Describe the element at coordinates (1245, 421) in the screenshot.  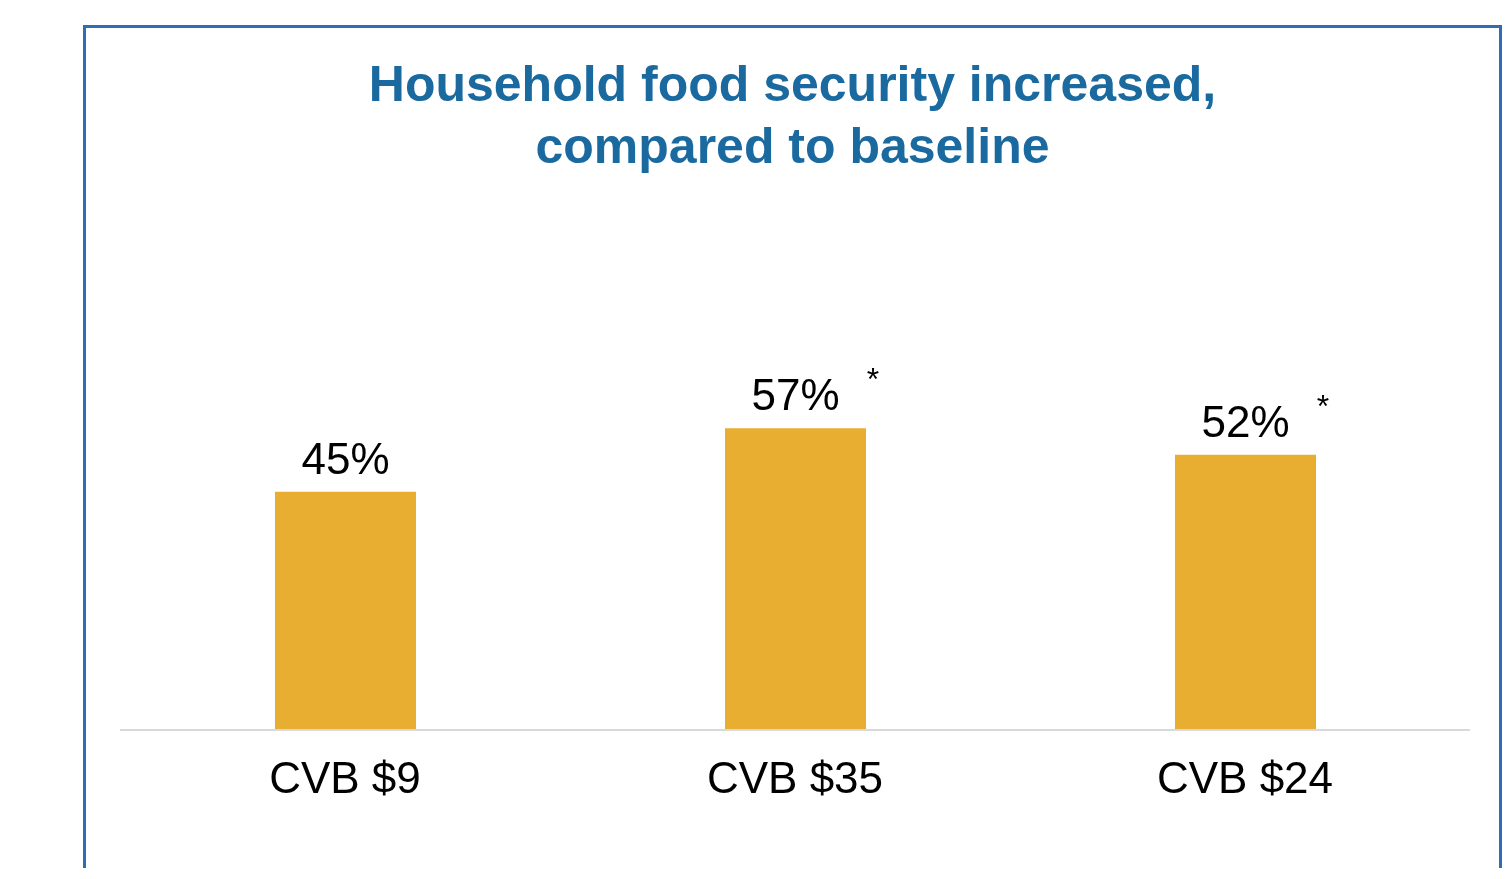
I see `data-label: 52%` at that location.